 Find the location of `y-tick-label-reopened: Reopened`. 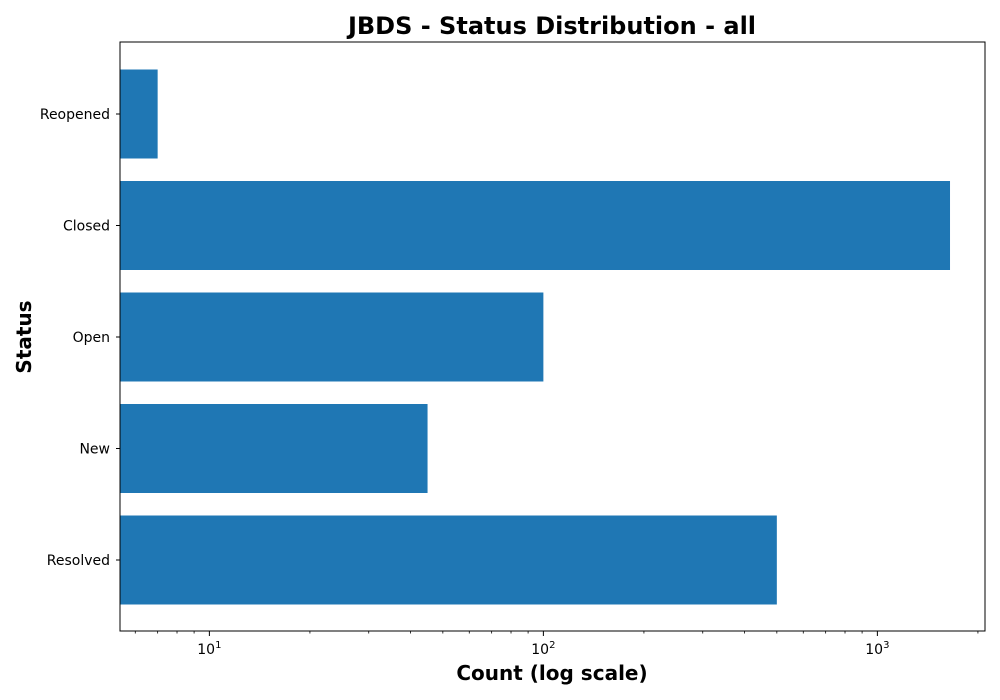

y-tick-label-reopened: Reopened is located at coordinates (75, 115).